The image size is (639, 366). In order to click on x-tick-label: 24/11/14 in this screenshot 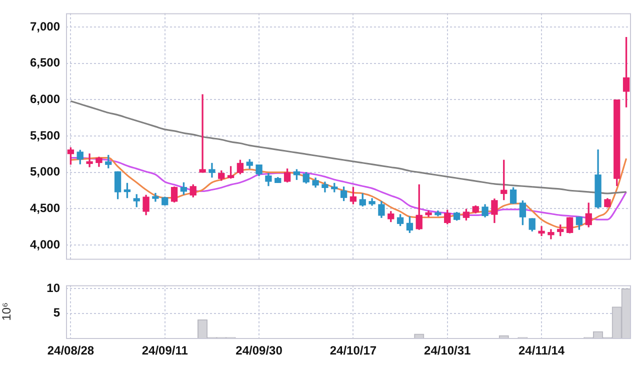, I will do `click(541, 351)`.